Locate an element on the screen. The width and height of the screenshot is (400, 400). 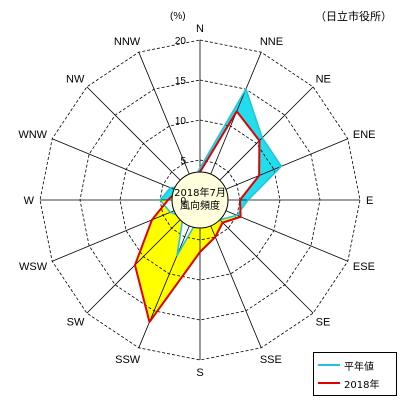
center-circle is located at coordinates (200, 200).